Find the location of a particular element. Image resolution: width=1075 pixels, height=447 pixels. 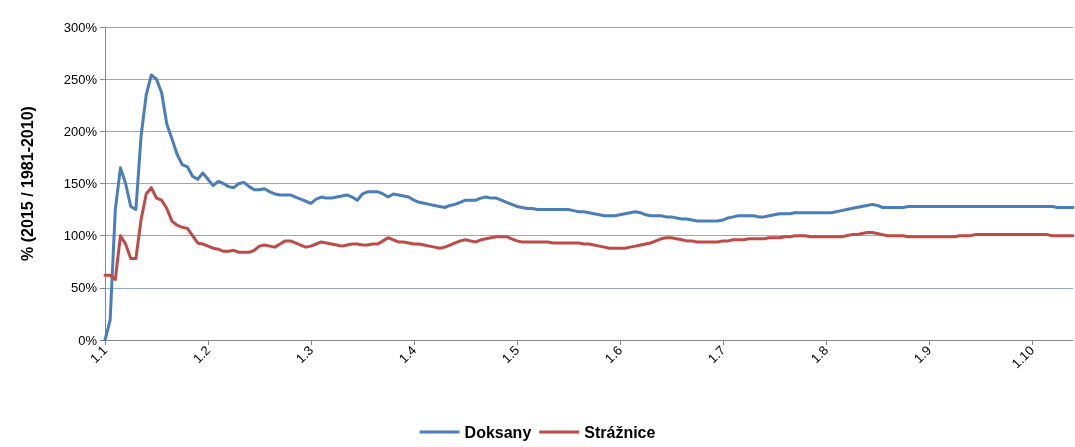

y-axis-title: % (2015 / 1981-2010) is located at coordinates (27, 183).